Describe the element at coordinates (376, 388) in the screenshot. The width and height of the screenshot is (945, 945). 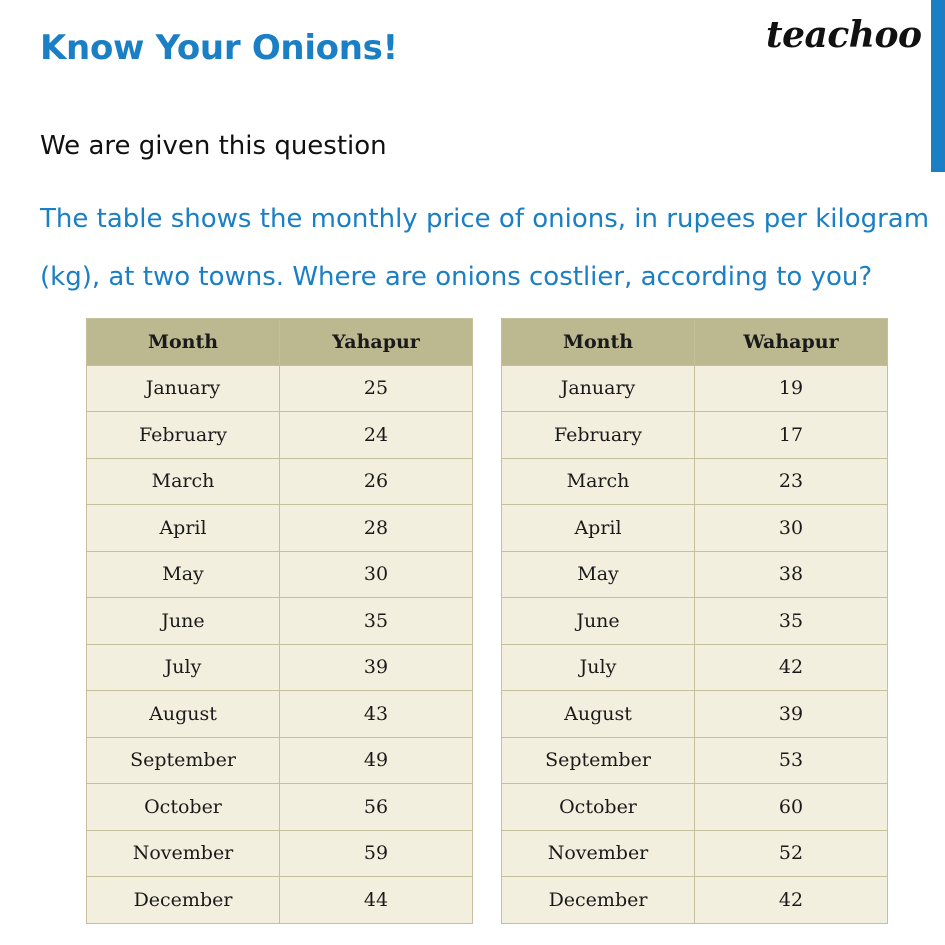
I see `price-cell: 25` at that location.